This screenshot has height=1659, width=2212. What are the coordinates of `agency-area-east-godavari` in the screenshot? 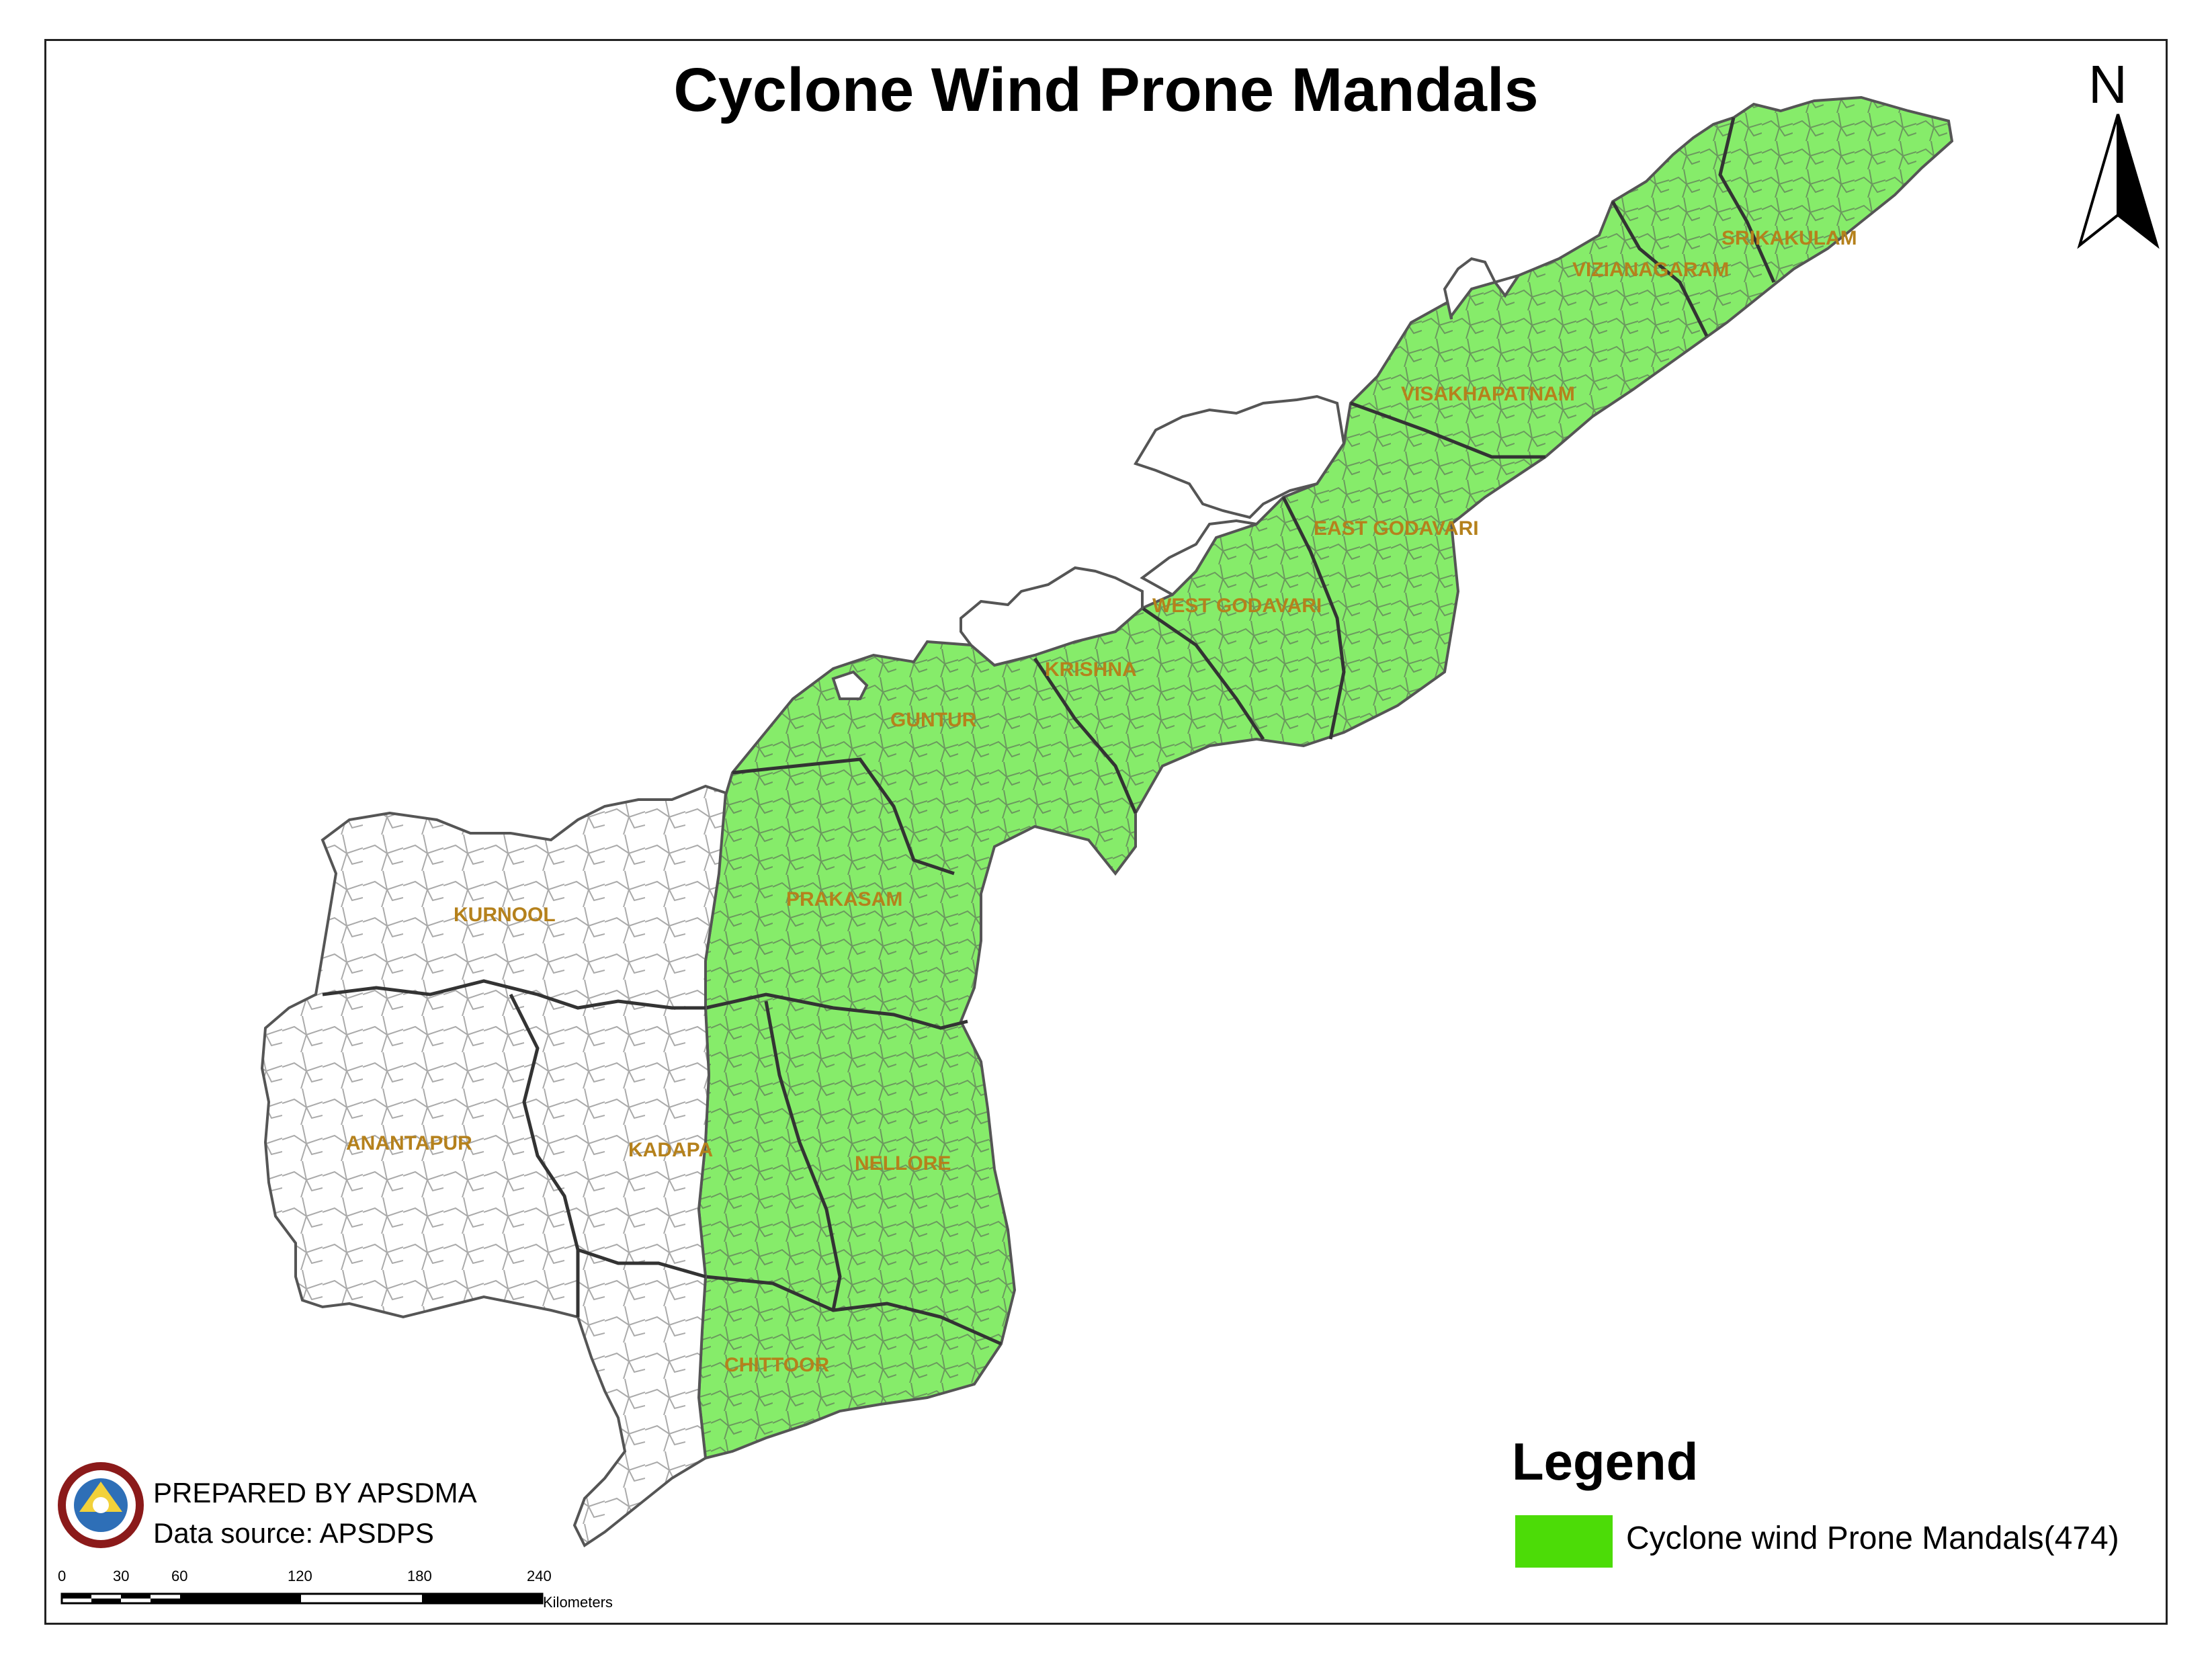 It's located at (1240, 456).